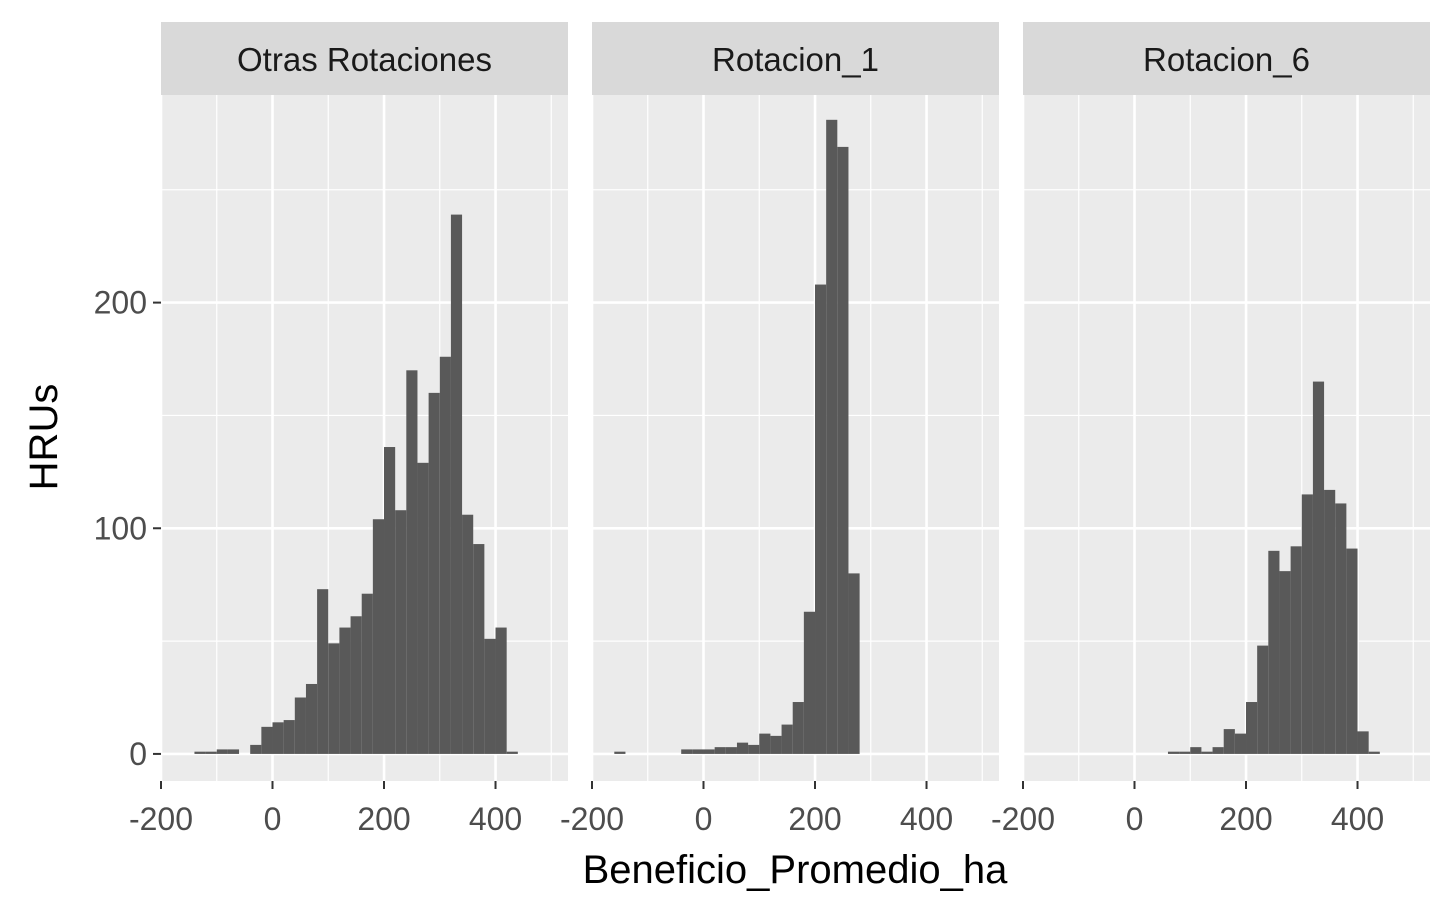  I want to click on facet-strip-label: Otras Rotaciones, so click(364, 59).